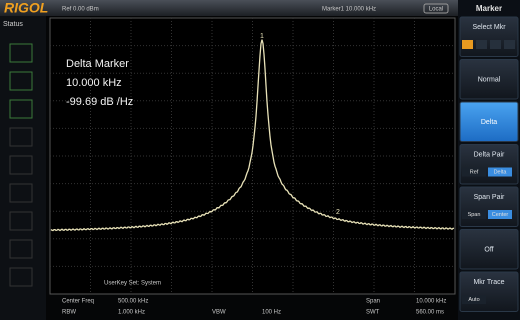 The height and width of the screenshot is (320, 520). I want to click on logo: RIGOL, so click(26, 8).